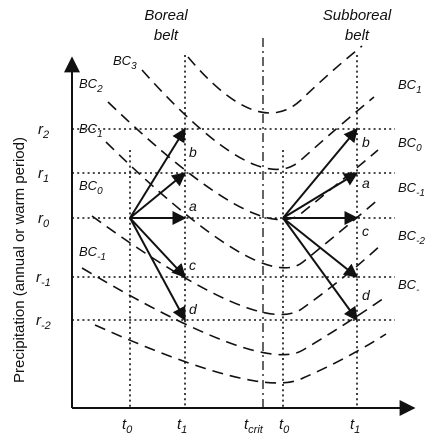 The height and width of the screenshot is (439, 426). What do you see at coordinates (411, 237) in the screenshot?
I see `bc-label-right: BC-2` at bounding box center [411, 237].